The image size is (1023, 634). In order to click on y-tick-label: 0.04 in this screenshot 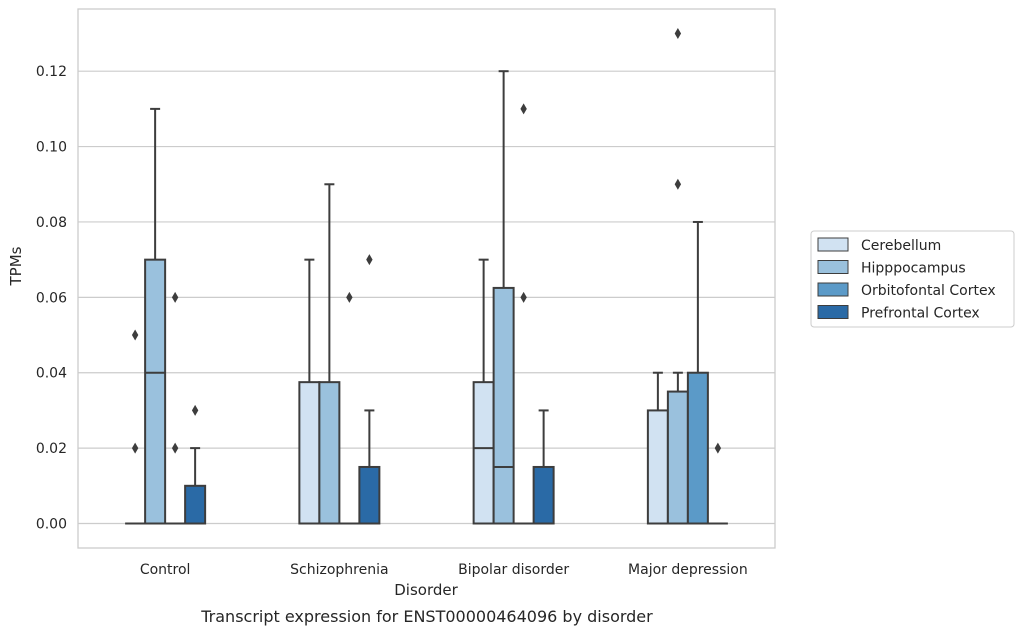, I will do `click(51, 374)`.